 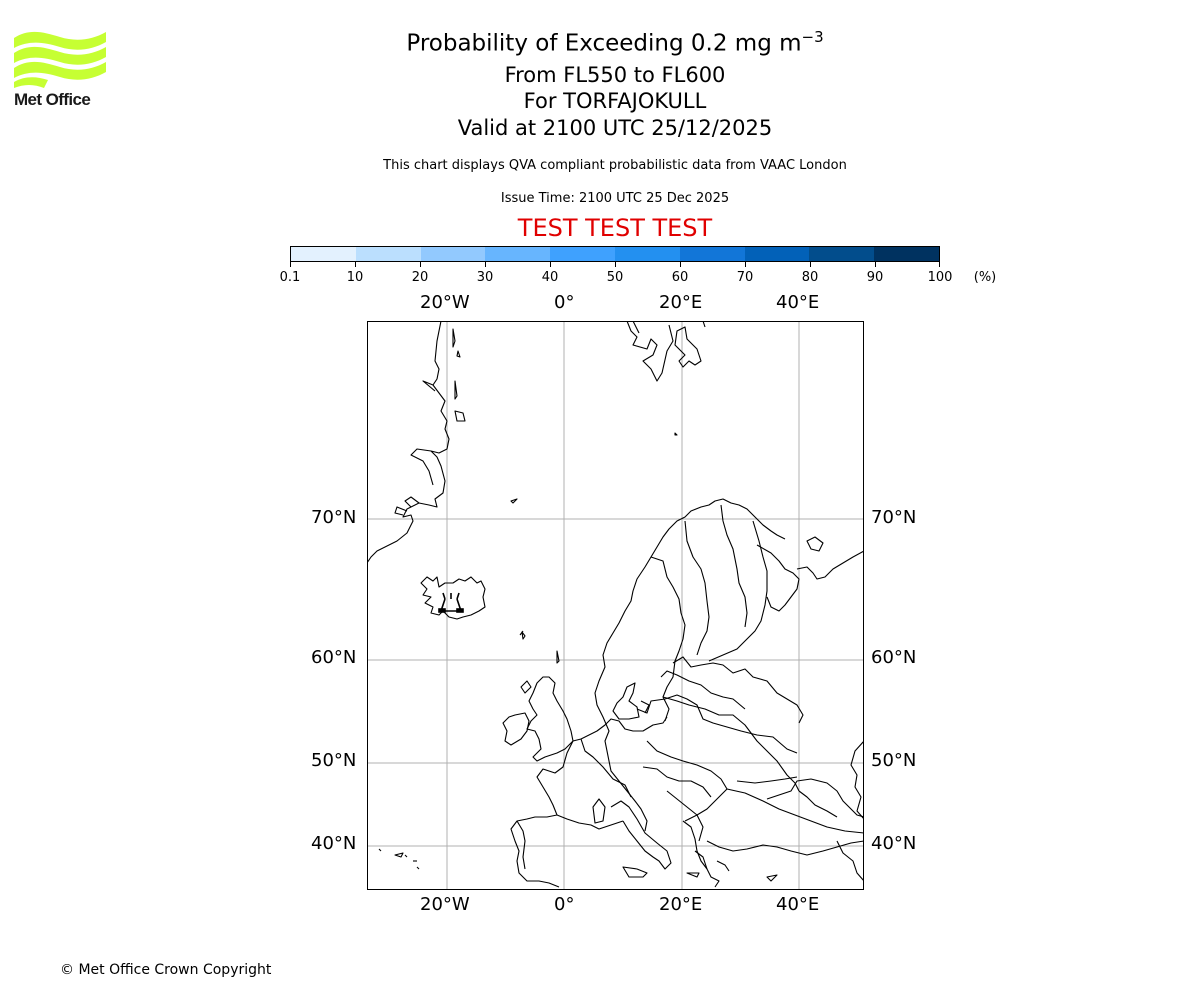 I want to click on test-banner: TEST TEST TEST, so click(x=615, y=228).